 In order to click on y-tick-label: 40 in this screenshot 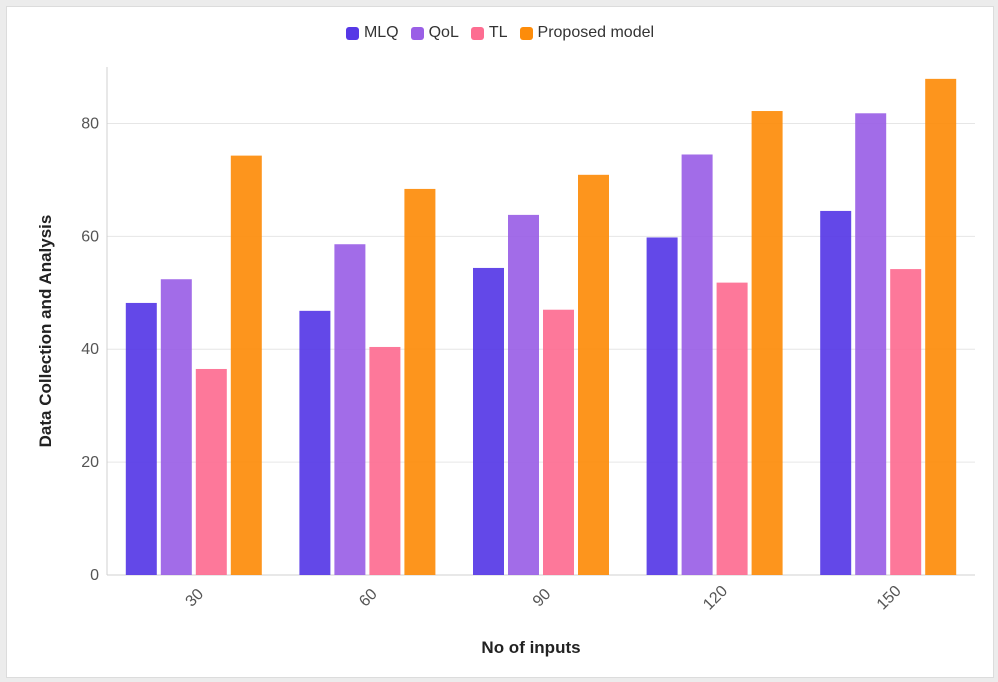, I will do `click(90, 349)`.